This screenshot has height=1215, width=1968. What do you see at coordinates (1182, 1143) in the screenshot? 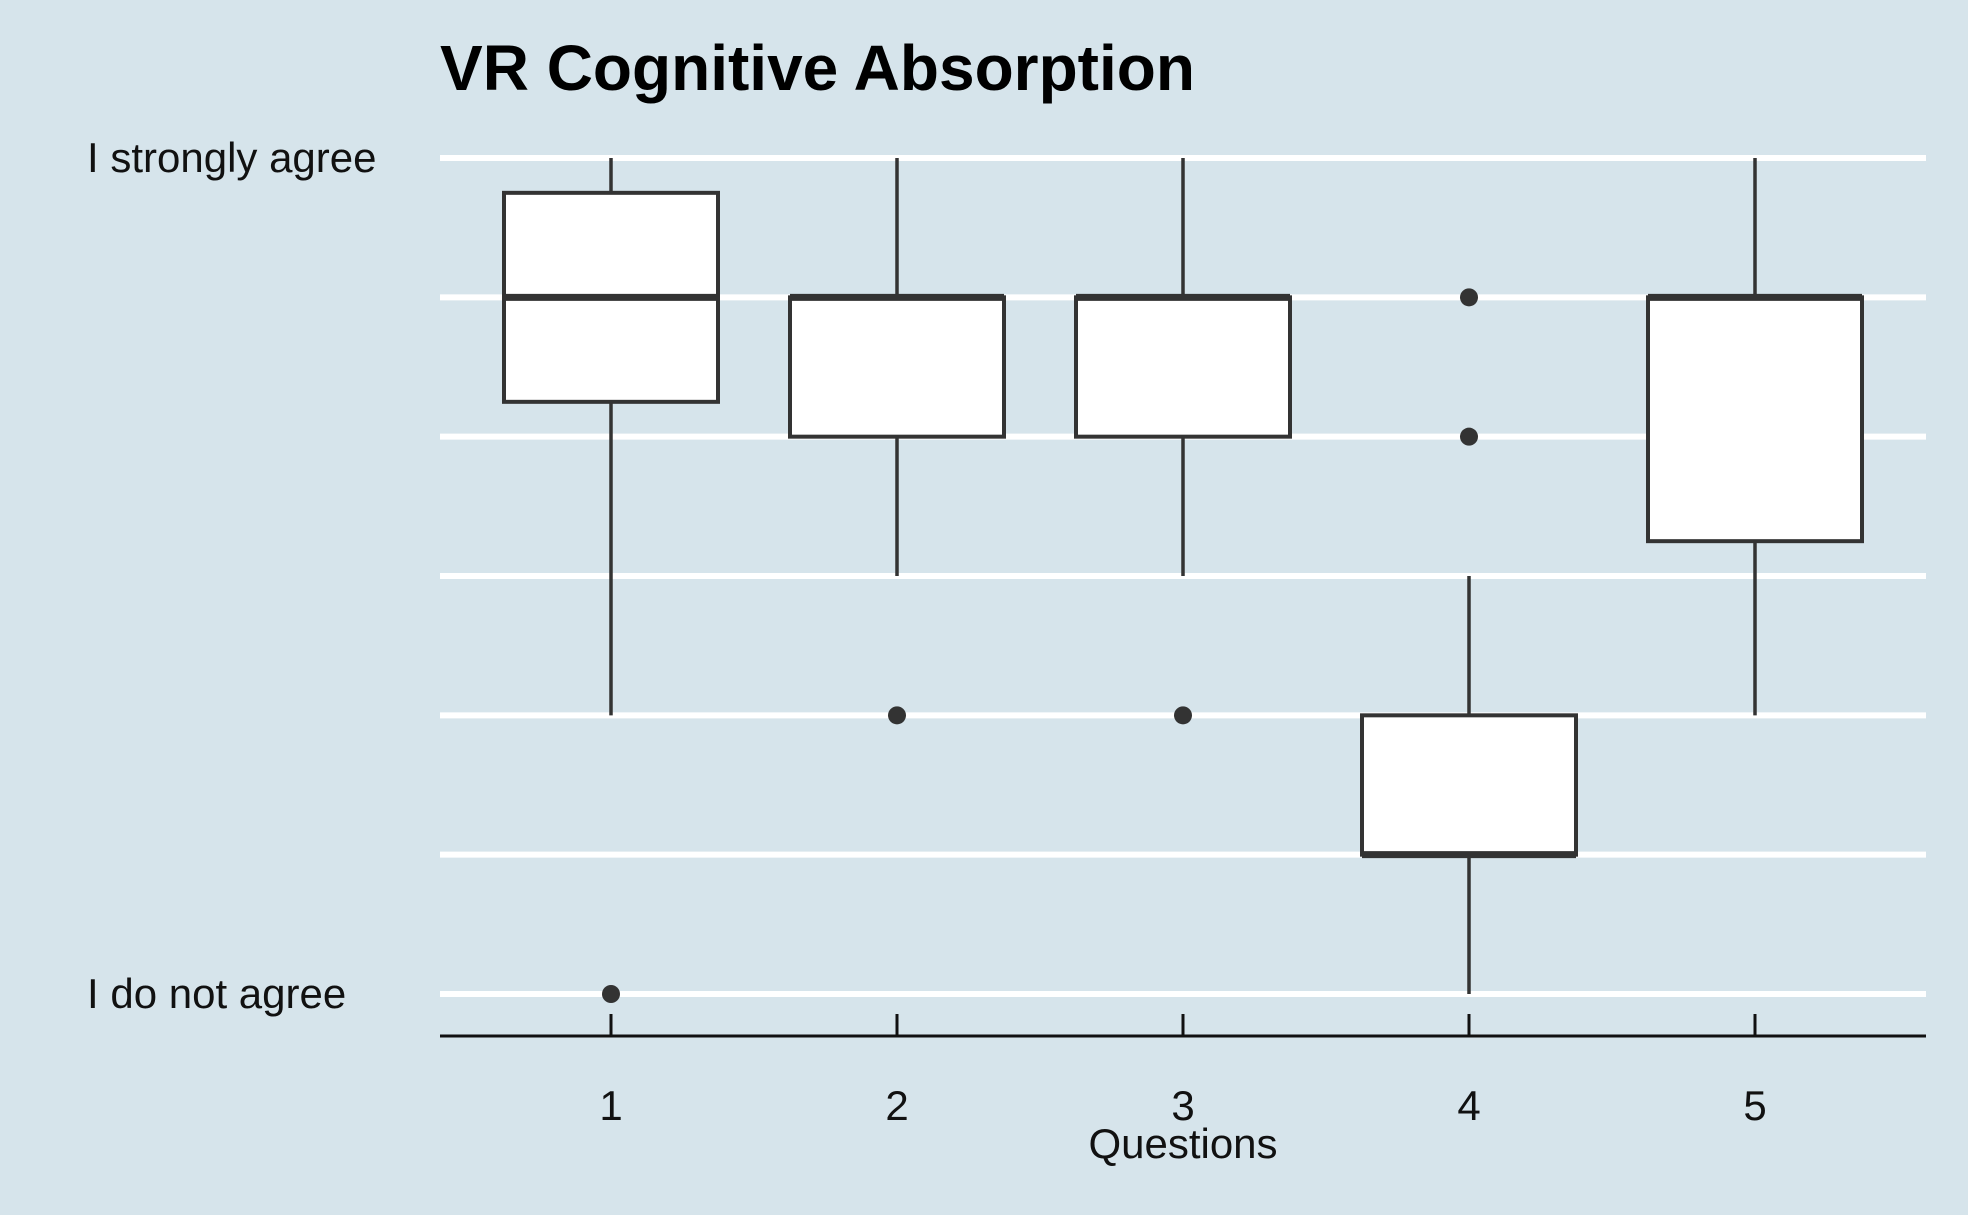
I see `x-axis-label: Questions` at bounding box center [1182, 1143].